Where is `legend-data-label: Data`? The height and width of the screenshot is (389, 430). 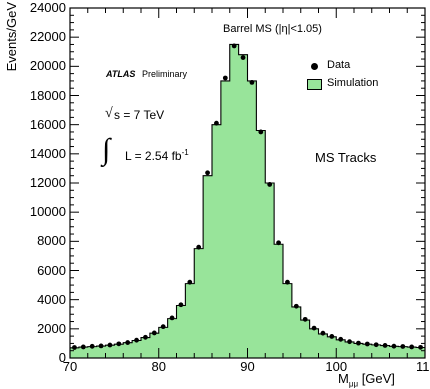 legend-data-label: Data is located at coordinates (339, 65).